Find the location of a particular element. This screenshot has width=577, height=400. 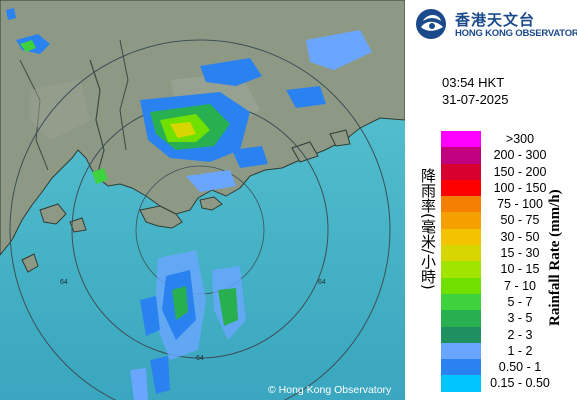

scale-row: 150 - 200 is located at coordinates (493, 171).